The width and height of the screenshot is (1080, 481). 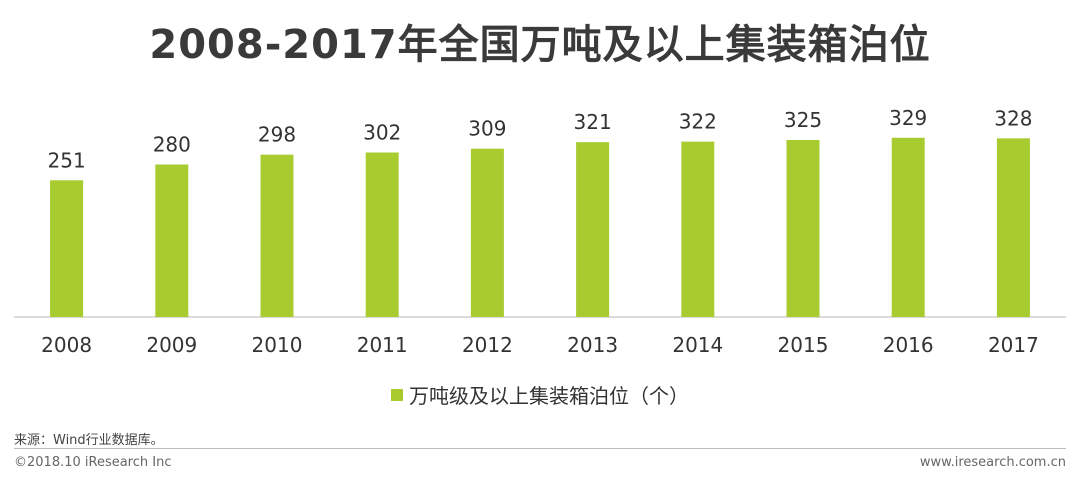 What do you see at coordinates (540, 45) in the screenshot?
I see `chart-title: 2008-2017年全国万吨及以上集装箱泊位` at bounding box center [540, 45].